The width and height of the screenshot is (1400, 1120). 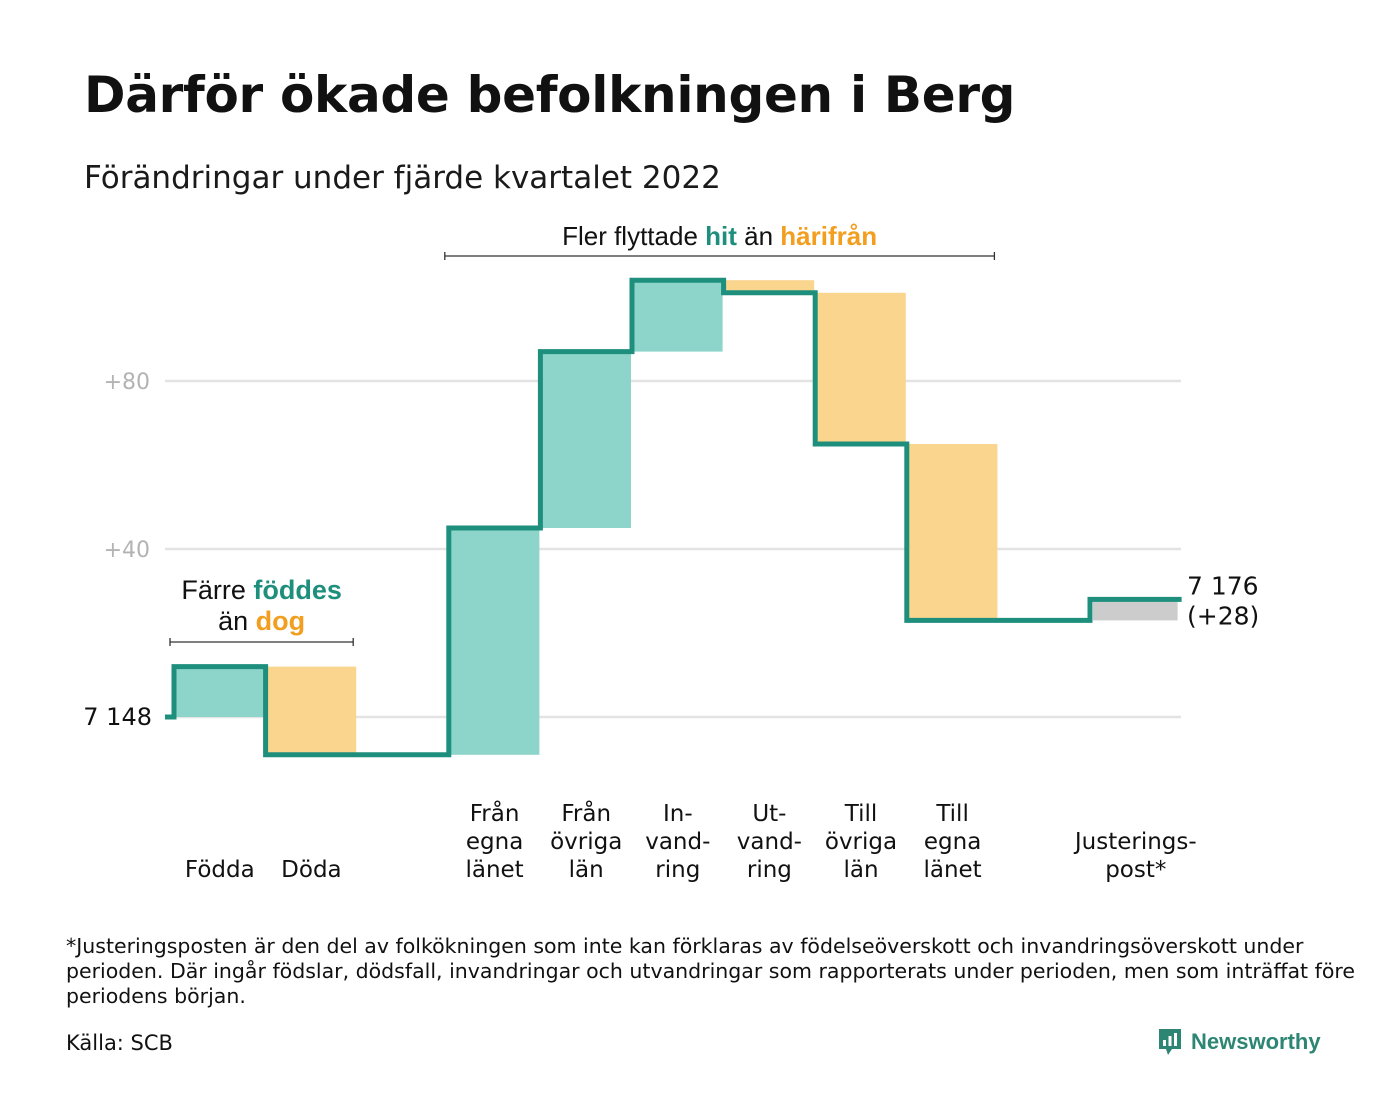 I want to click on end-change-label: (+28), so click(x=1223, y=615).